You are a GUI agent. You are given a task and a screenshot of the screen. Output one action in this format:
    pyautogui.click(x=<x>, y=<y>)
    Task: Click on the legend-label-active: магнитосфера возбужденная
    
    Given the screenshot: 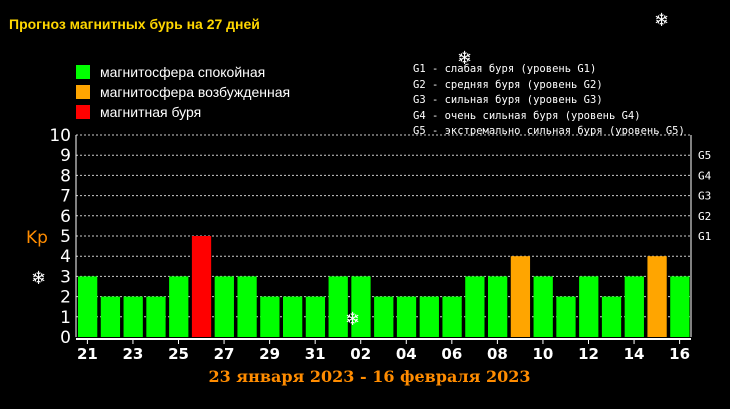 What is the action you would take?
    pyautogui.click(x=195, y=92)
    